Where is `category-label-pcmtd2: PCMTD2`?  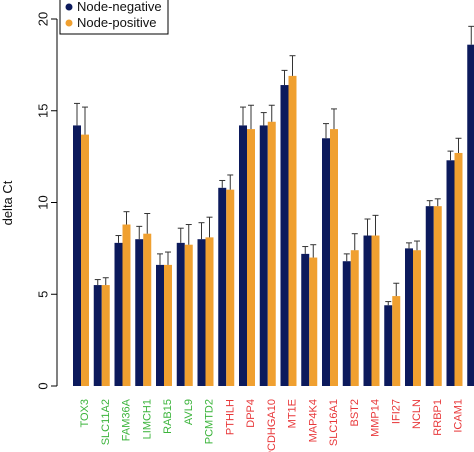 category-label-pcmtd2: PCMTD2 is located at coordinates (210, 421).